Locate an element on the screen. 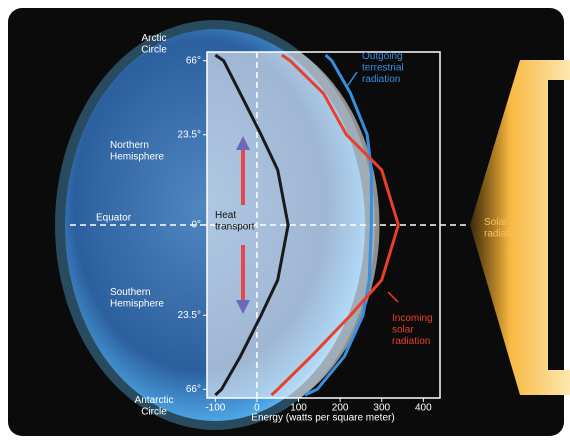 The image size is (570, 441). series-label: Incoming solar radiation is located at coordinates (412, 330).